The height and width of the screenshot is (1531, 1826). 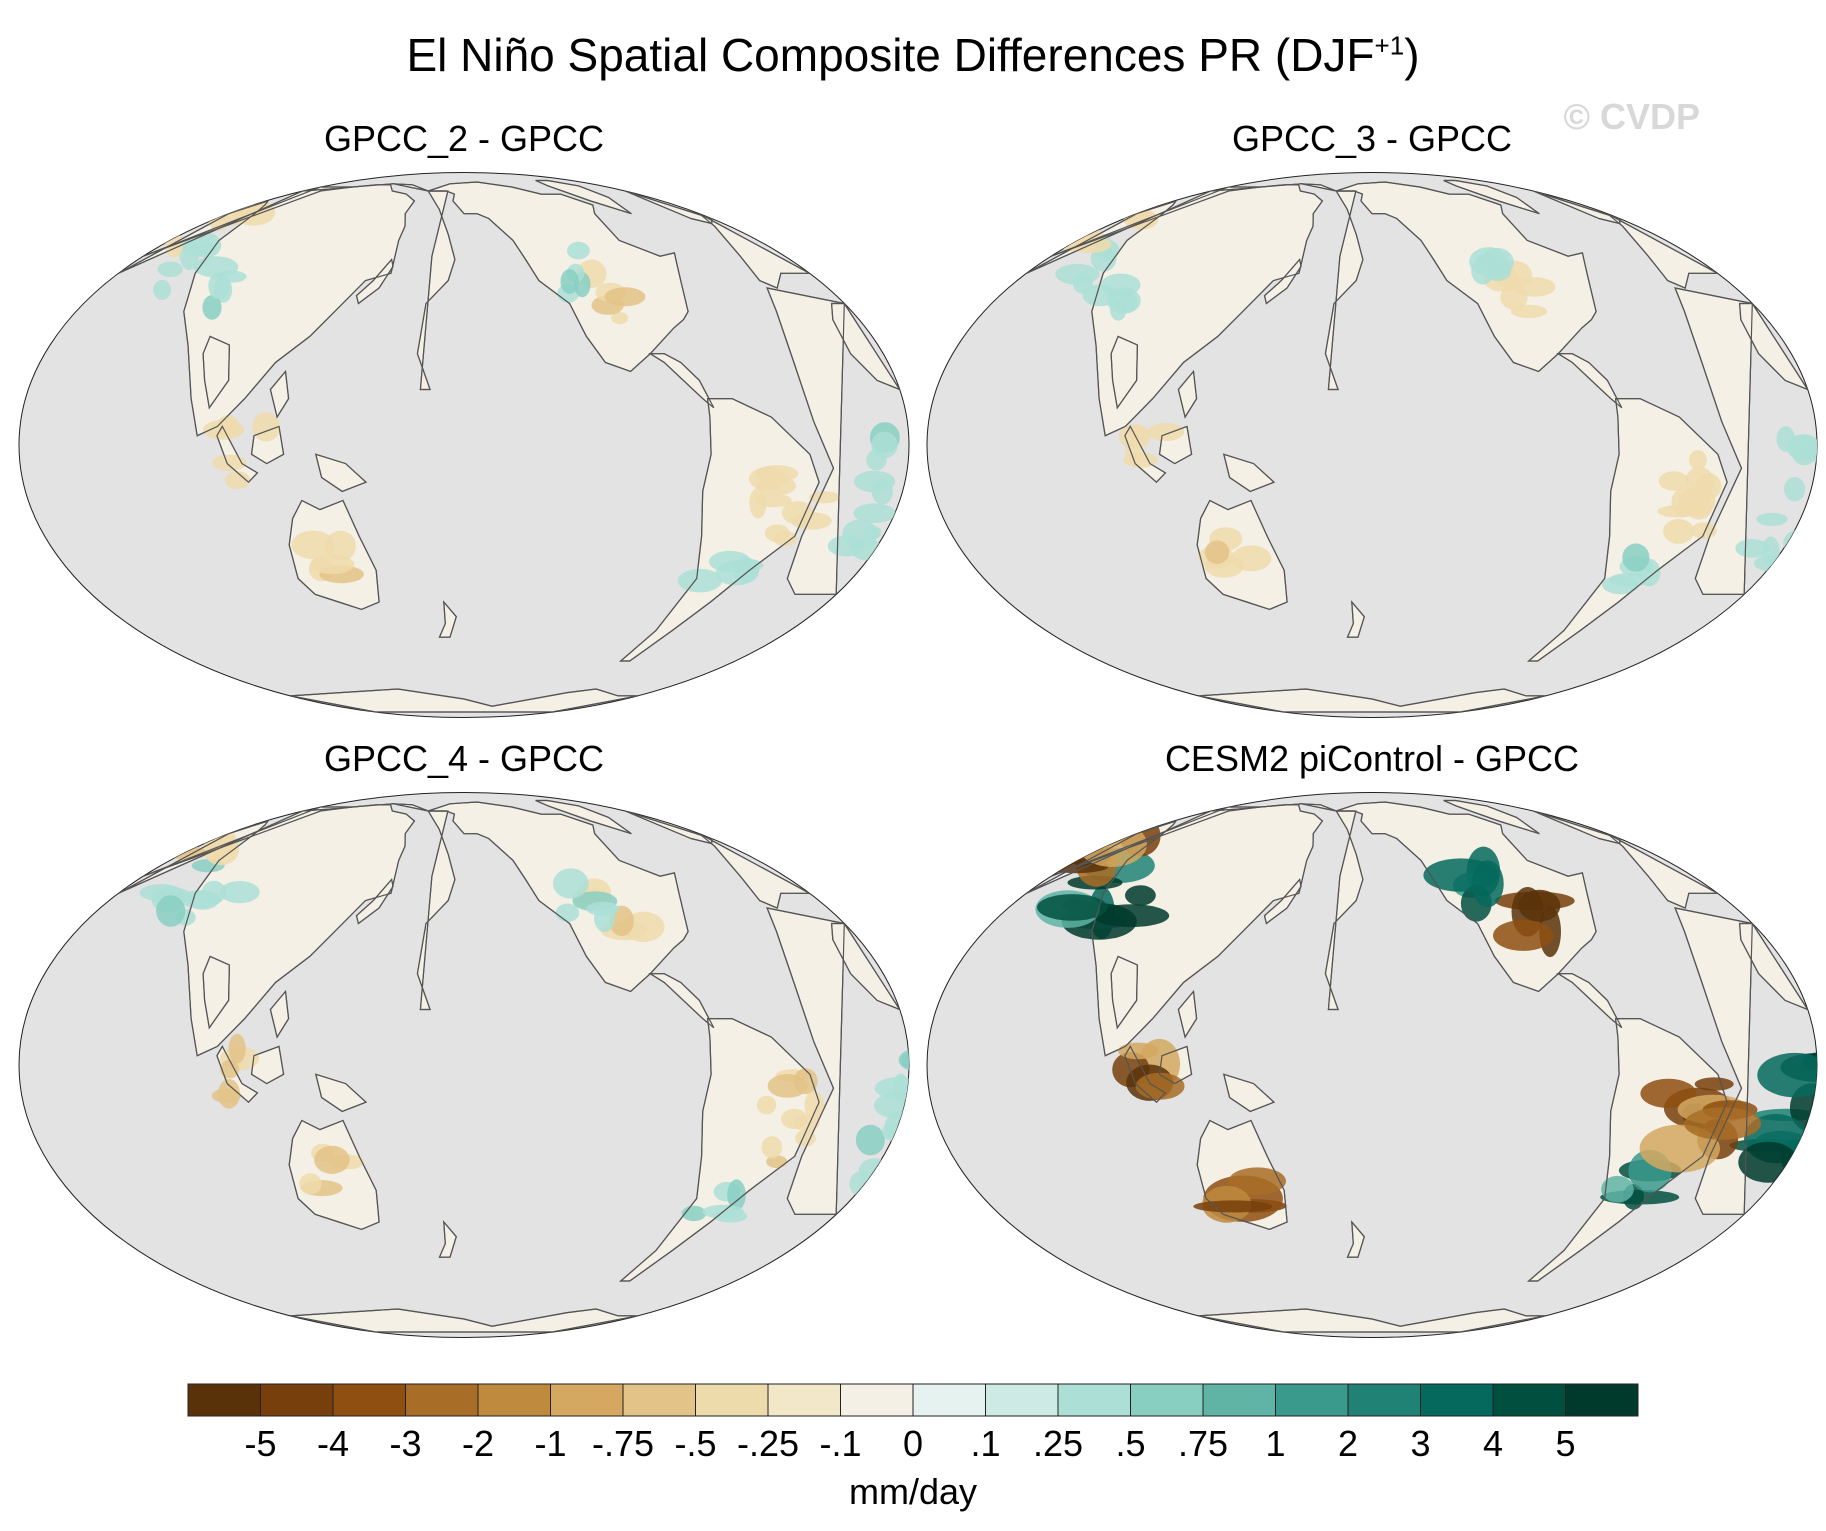 I want to click on panel-title-2: GPCC_3 - GPCC, so click(x=1372, y=138).